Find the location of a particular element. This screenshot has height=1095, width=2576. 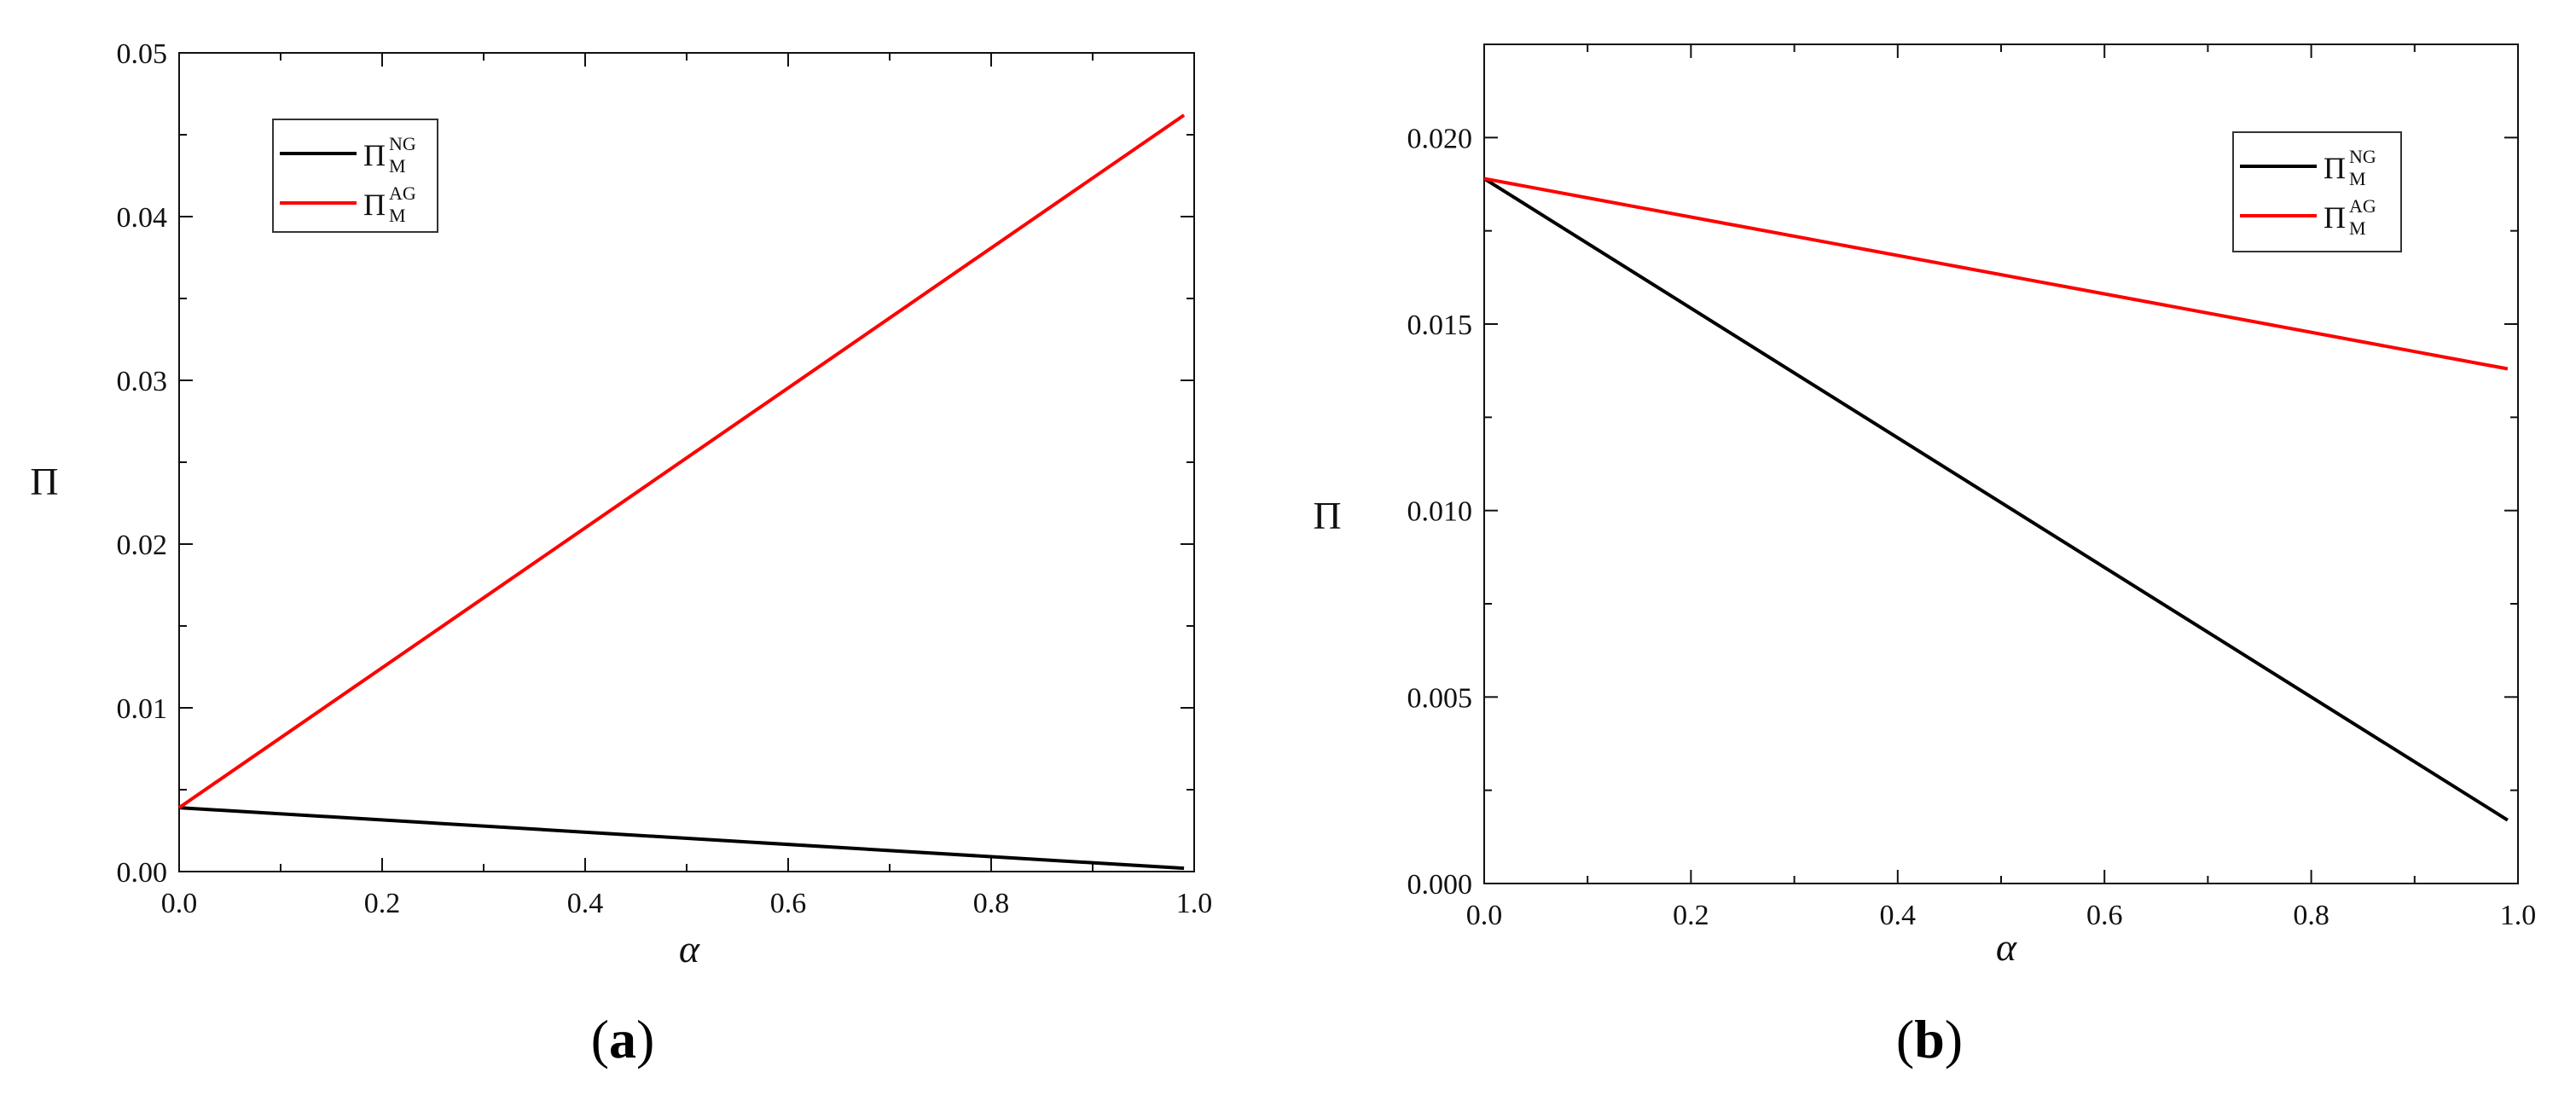

y-tick-label: 0.03 is located at coordinates (142, 382).